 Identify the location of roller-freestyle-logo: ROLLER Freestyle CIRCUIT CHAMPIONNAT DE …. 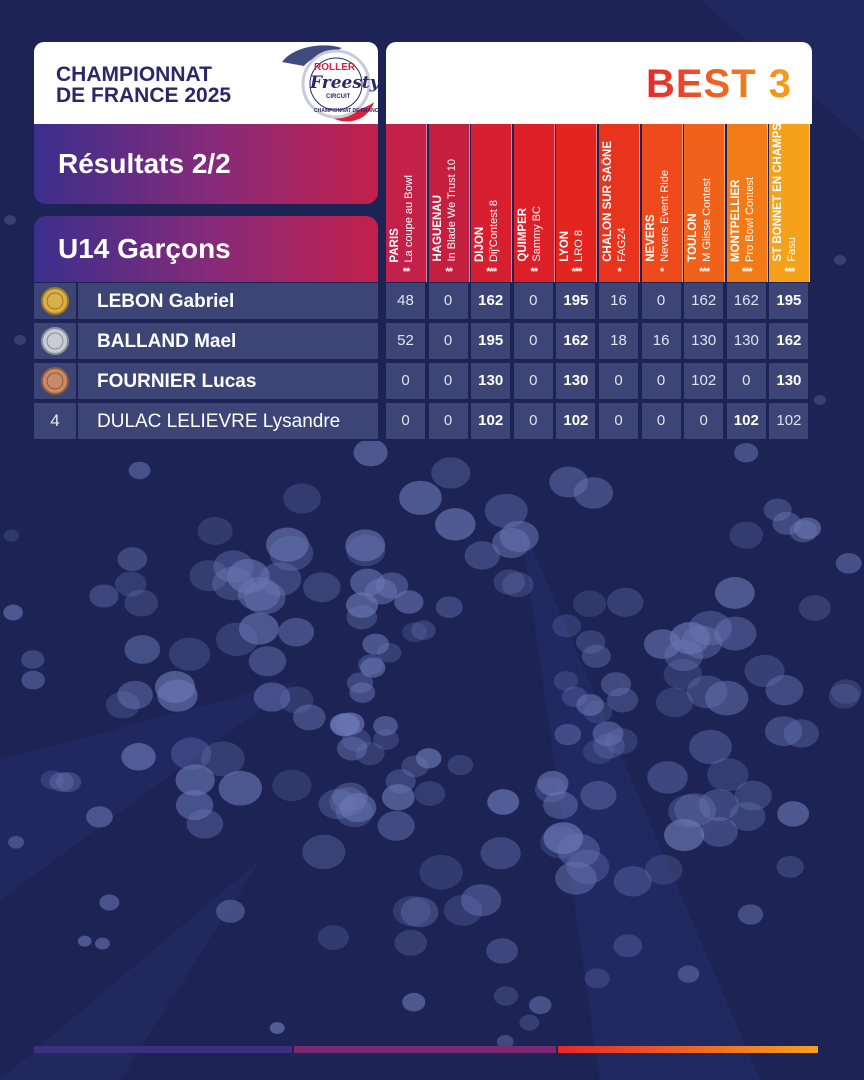
(330, 83).